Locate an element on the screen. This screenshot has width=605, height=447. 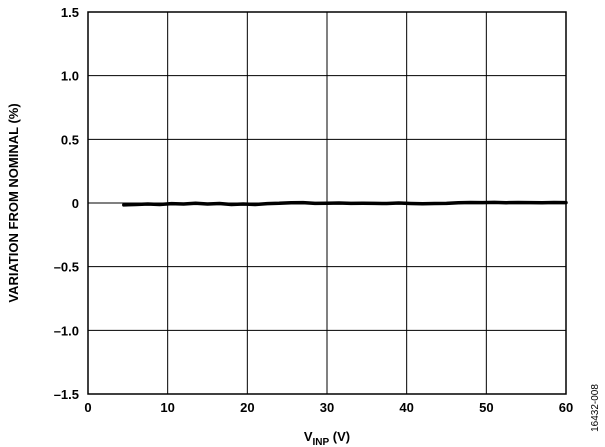
x-tick-label: 20 is located at coordinates (247, 407).